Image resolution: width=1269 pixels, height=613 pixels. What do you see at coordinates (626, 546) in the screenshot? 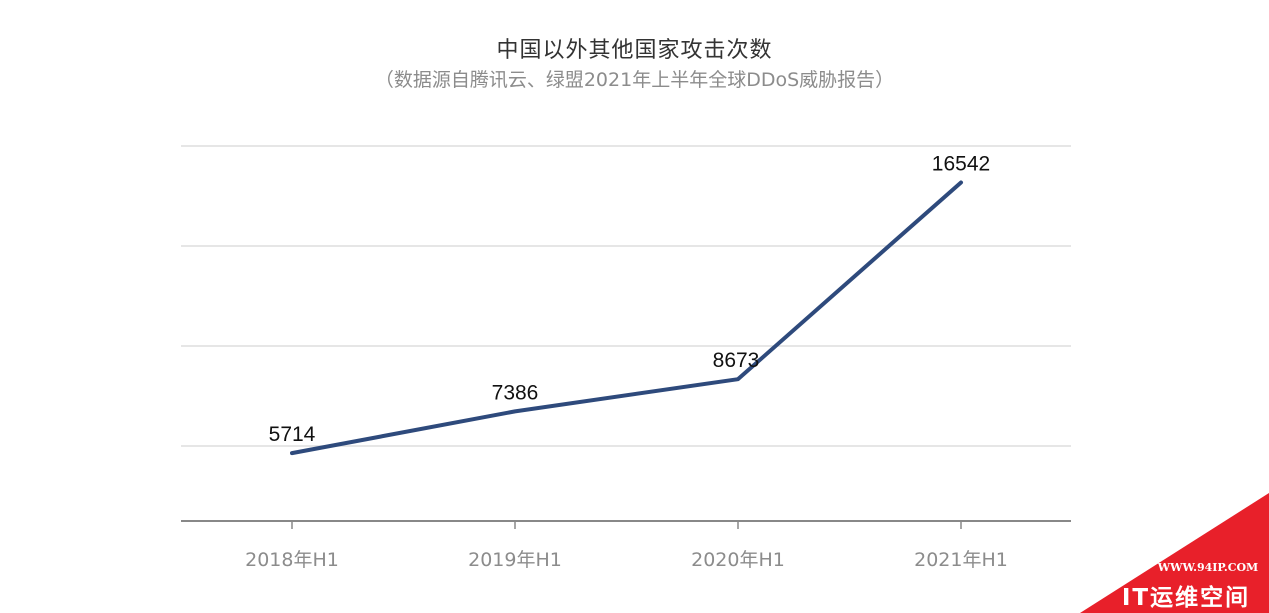
I see `x-axis-ticks: 2018年H1 2019年H1 2020年H1 2021年H1` at bounding box center [626, 546].